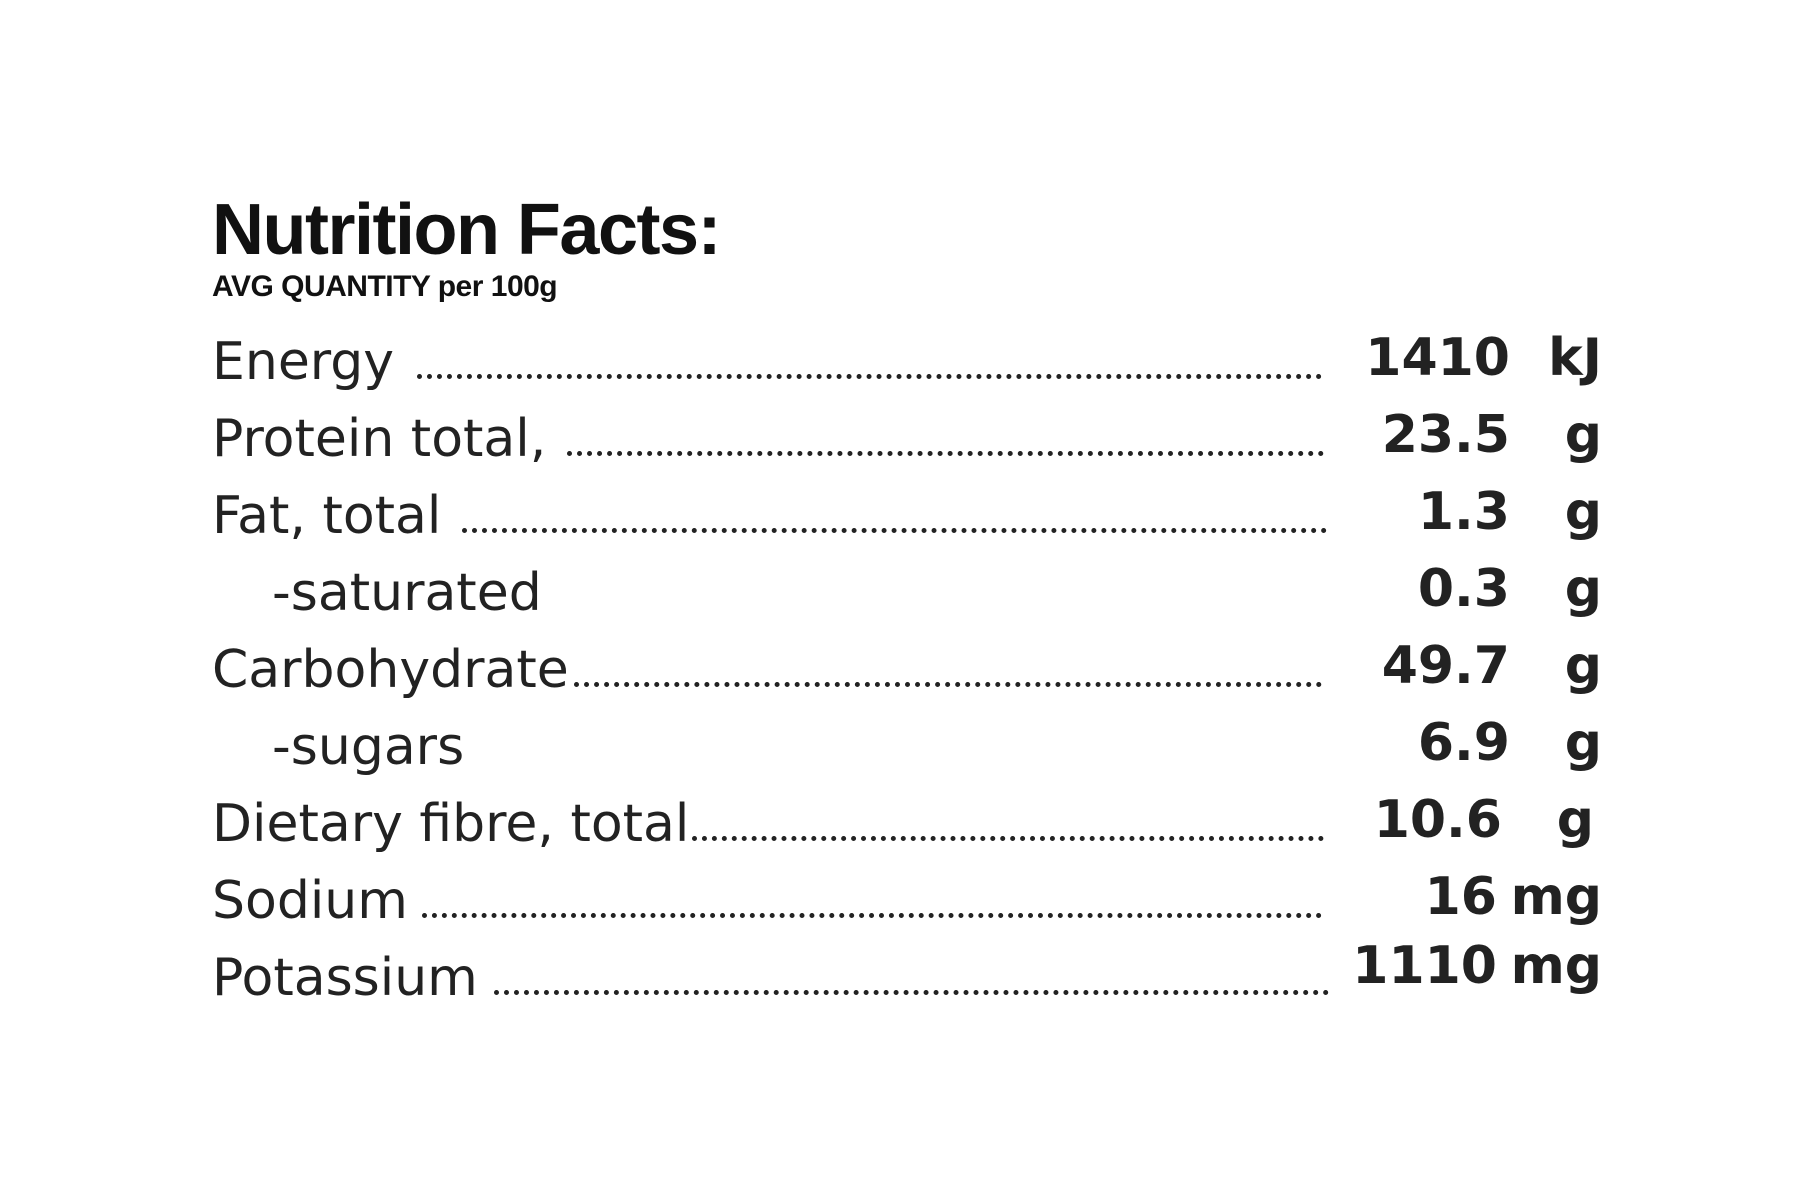 The image size is (1800, 1200). I want to click on nutrient-label: Energy, so click(303, 362).